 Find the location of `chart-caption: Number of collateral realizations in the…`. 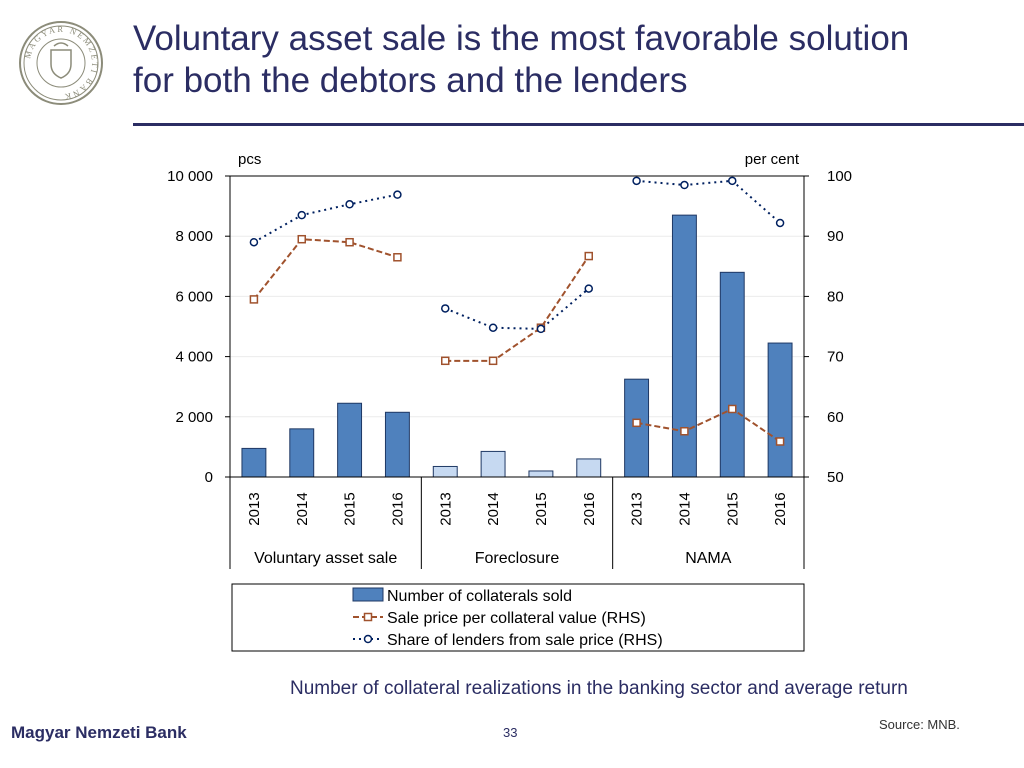

chart-caption: Number of collateral realizations in the… is located at coordinates (599, 688).